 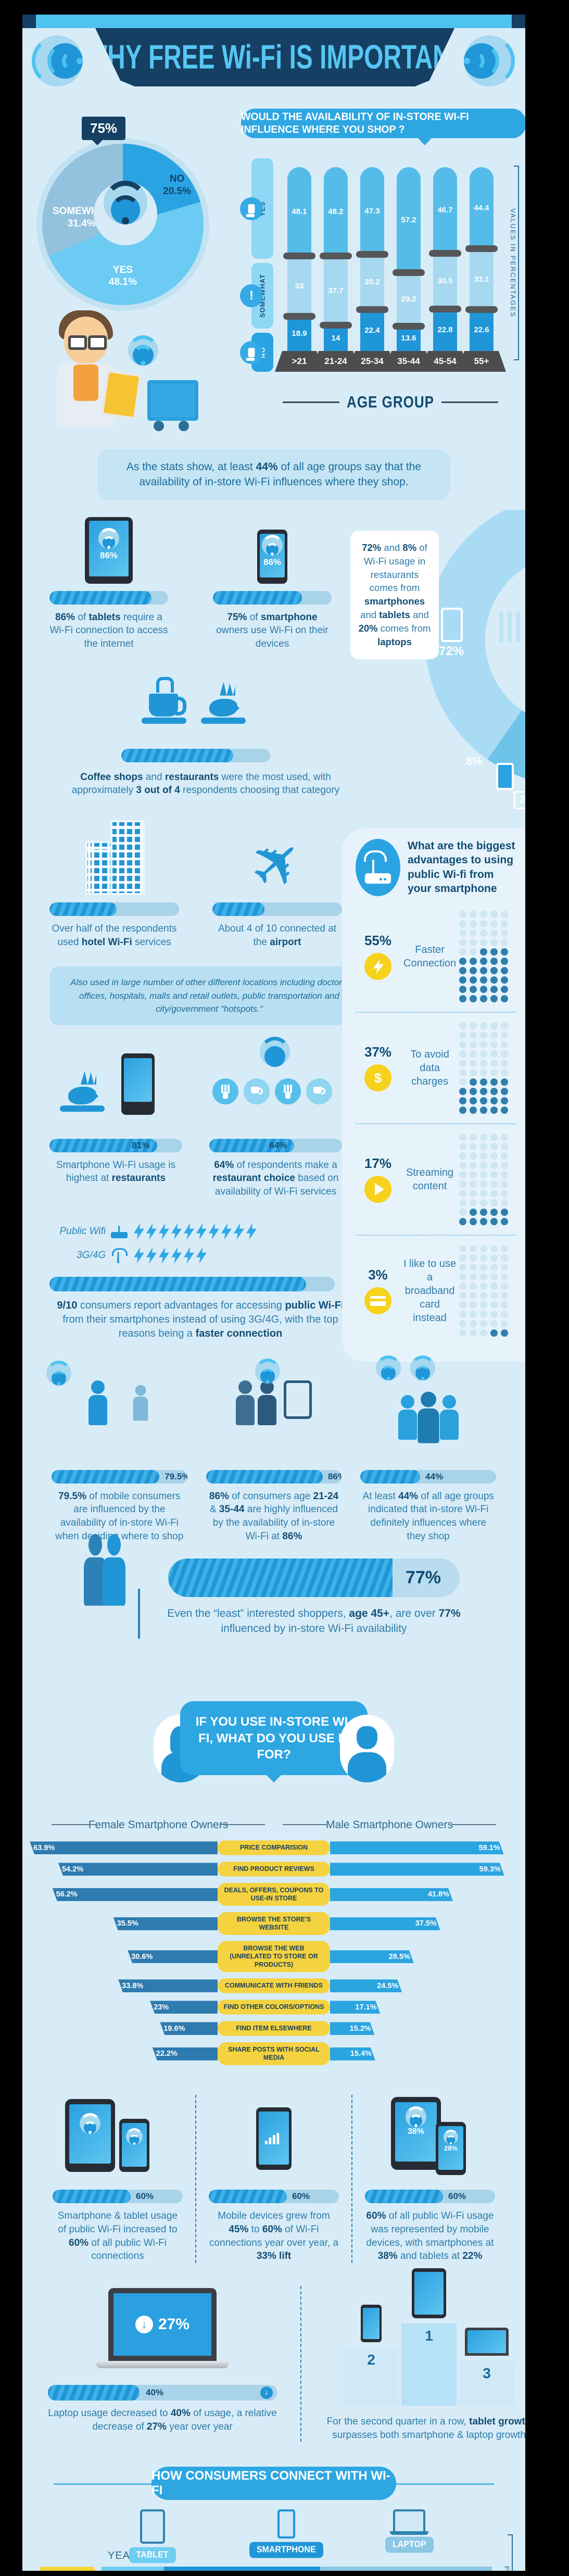 What do you see at coordinates (90, 2135) in the screenshot?
I see `dk-tab` at bounding box center [90, 2135].